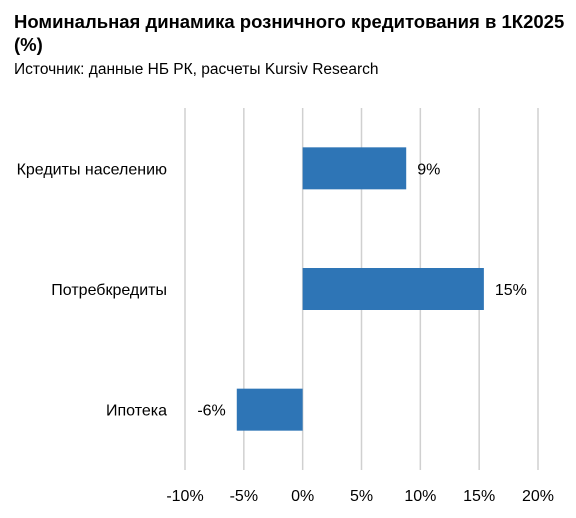 The image size is (576, 518). What do you see at coordinates (92, 169) in the screenshot?
I see `category-label: Кредиты населению` at bounding box center [92, 169].